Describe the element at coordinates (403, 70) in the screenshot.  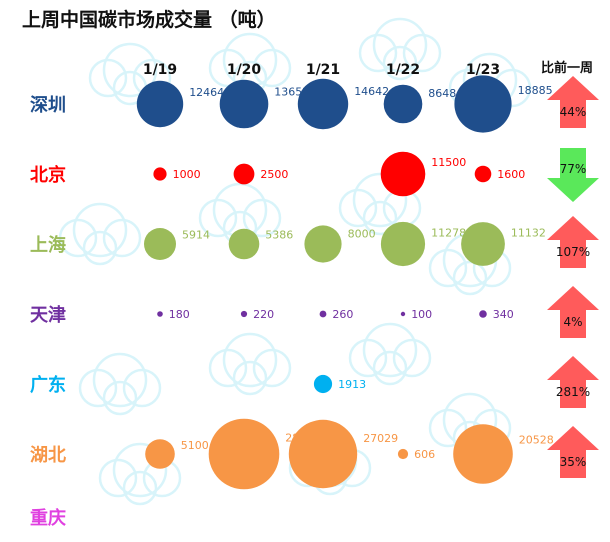
I see `date-header: 1/22` at that location.